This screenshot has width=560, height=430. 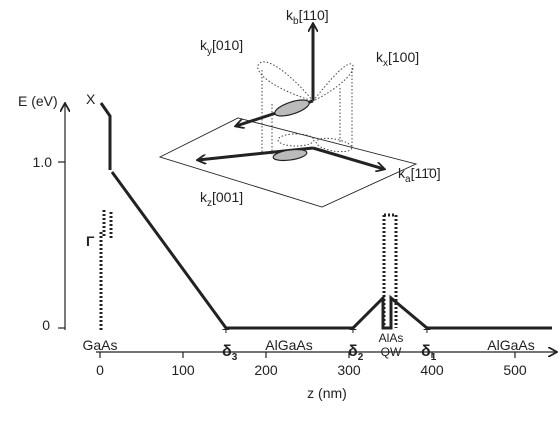 I want to click on band-label: X, so click(x=91, y=99).